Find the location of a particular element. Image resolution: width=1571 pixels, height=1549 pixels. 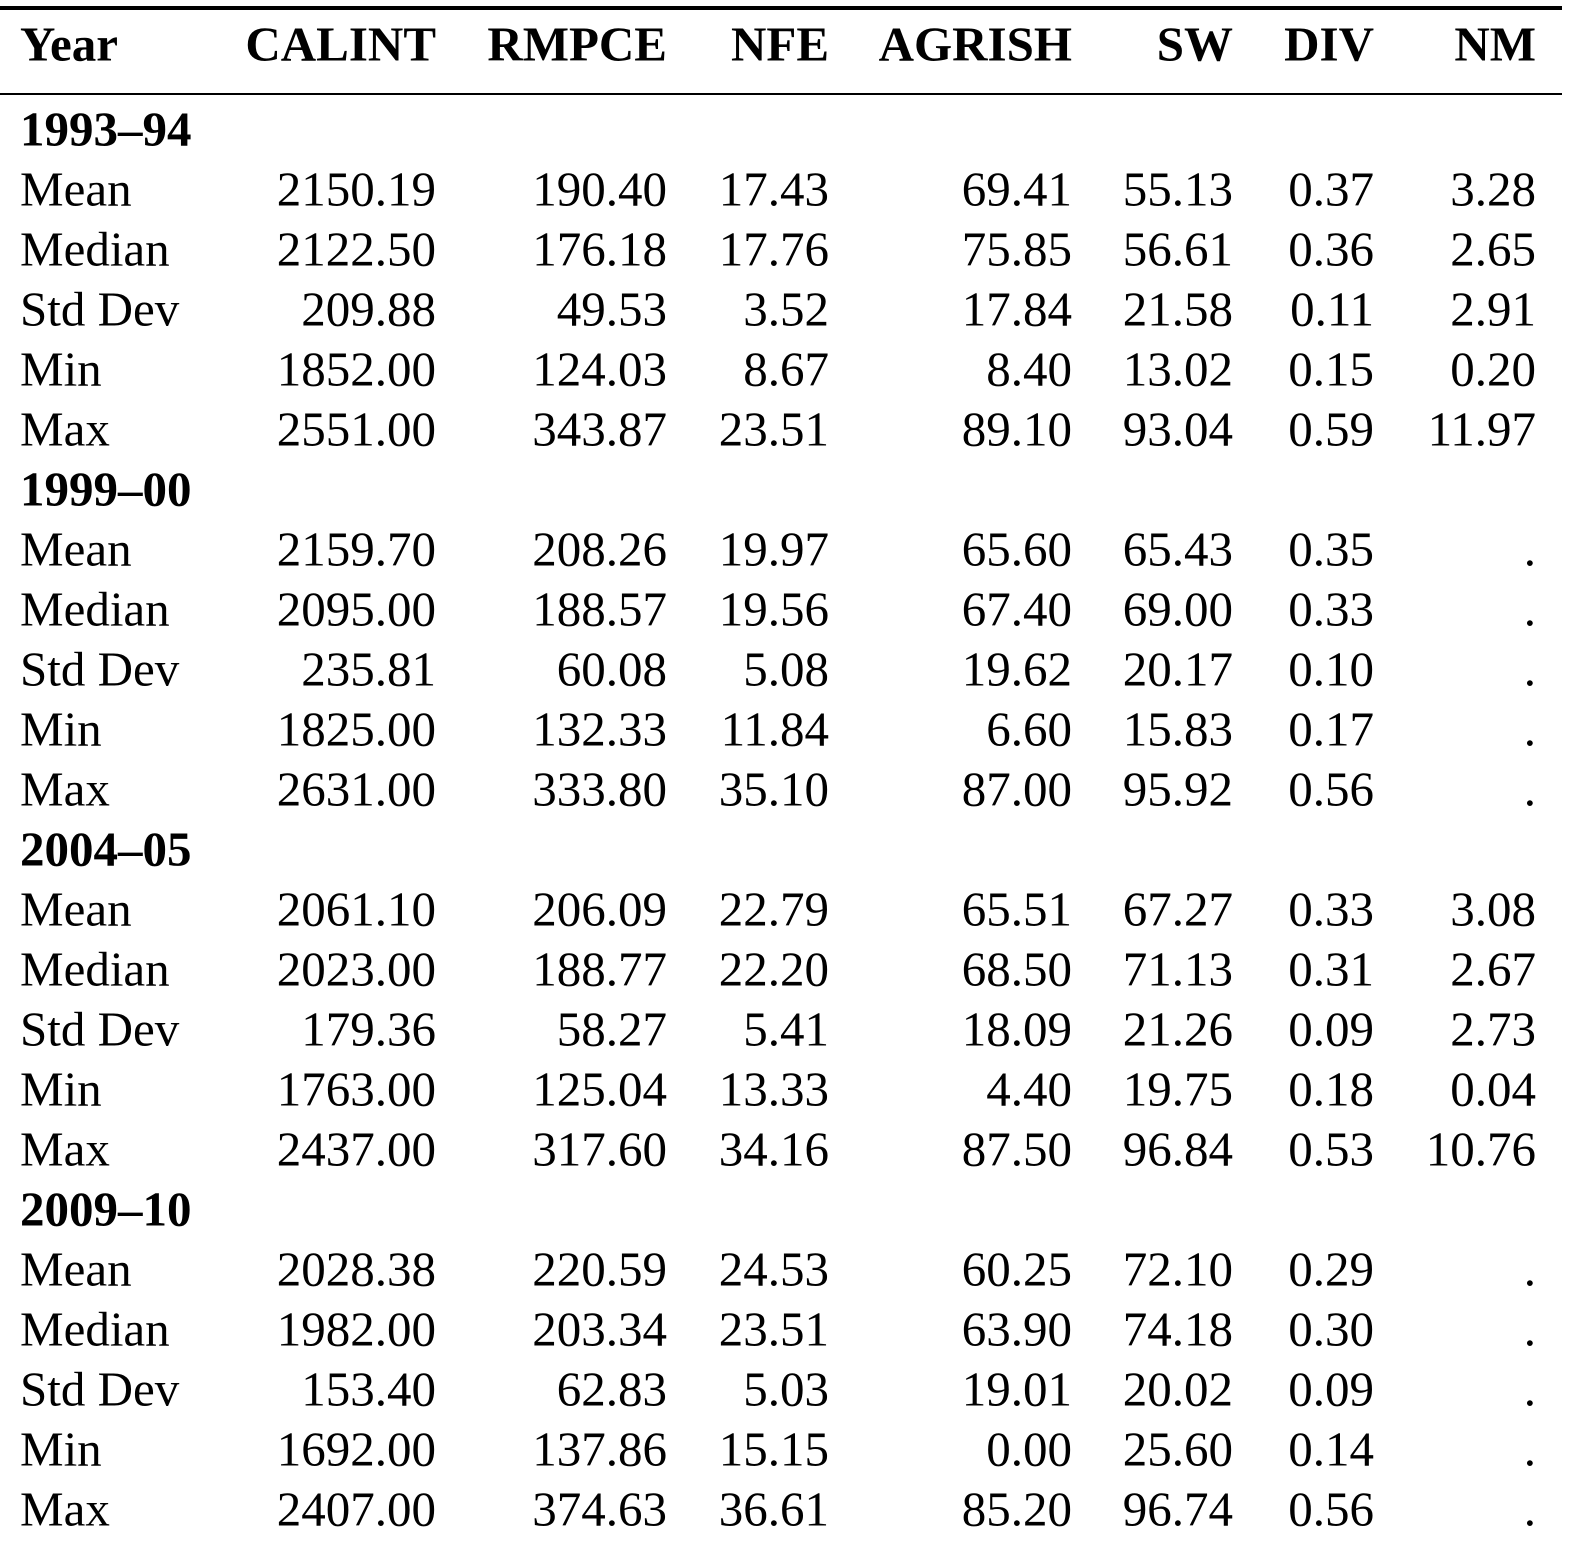

cell: 206.09 is located at coordinates (599, 908).